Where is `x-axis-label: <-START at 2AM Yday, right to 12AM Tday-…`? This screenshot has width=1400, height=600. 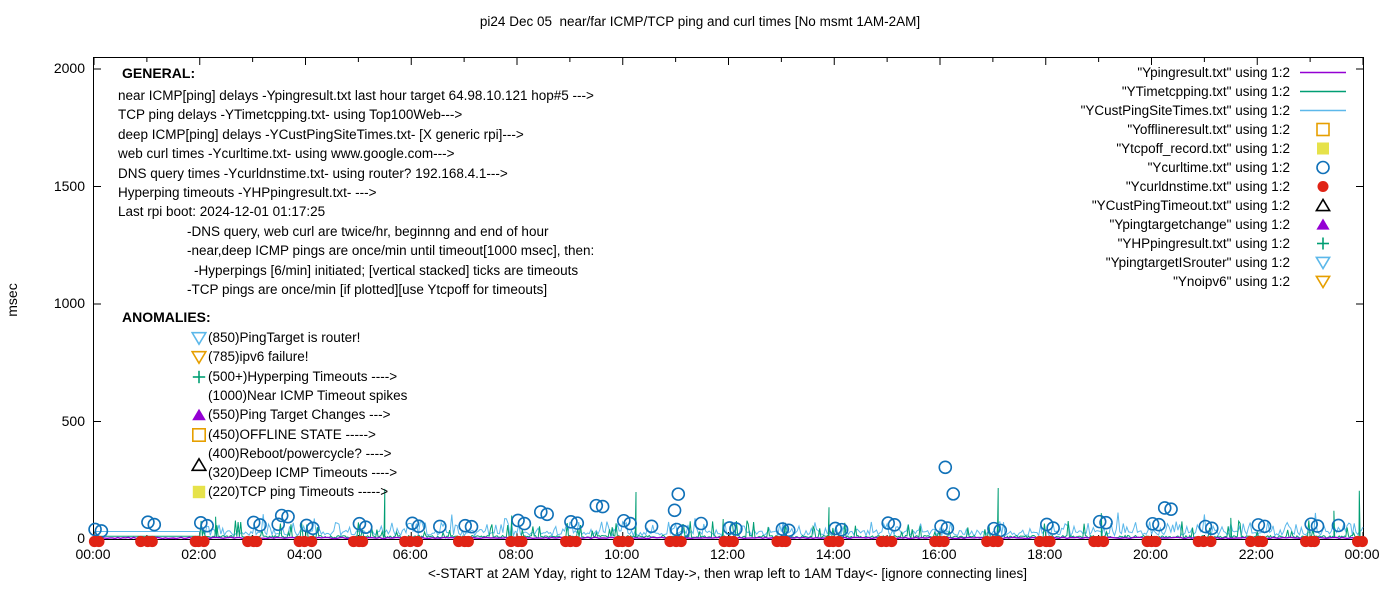
x-axis-label: <-START at 2AM Yday, right to 12AM Tday-… is located at coordinates (727, 573).